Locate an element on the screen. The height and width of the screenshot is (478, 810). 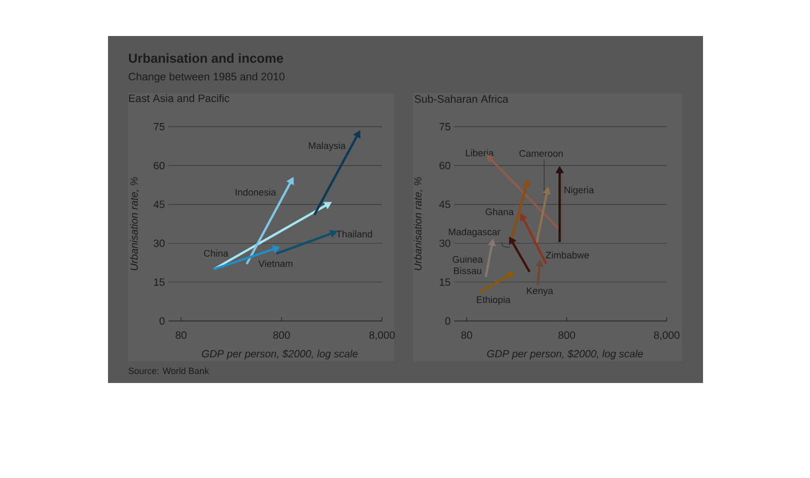
series-label: Liberia is located at coordinates (480, 152).